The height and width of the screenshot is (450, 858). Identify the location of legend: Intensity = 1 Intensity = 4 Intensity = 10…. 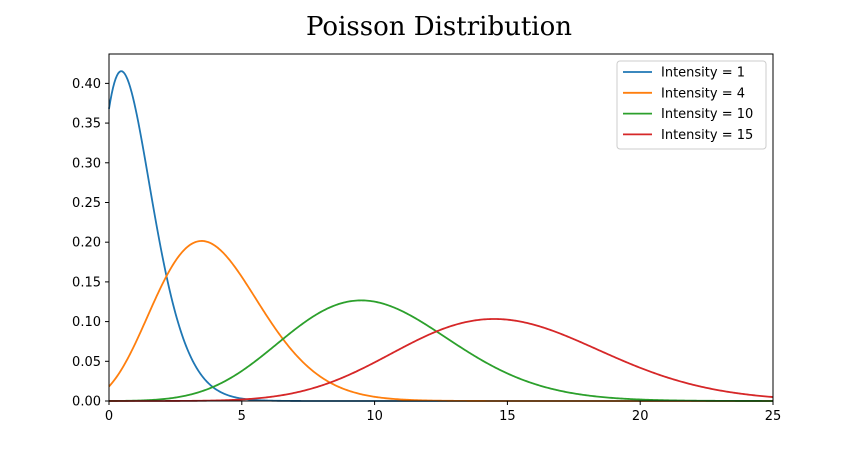
(691, 105).